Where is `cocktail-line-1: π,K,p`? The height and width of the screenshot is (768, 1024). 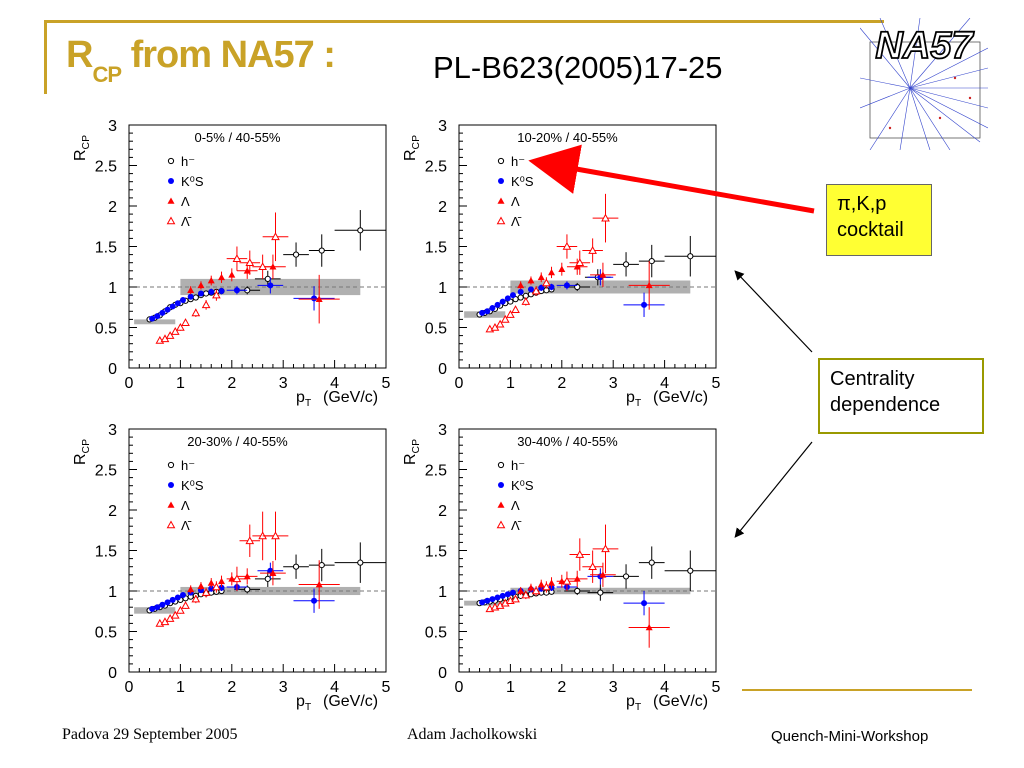
cocktail-line-1: π,K,p is located at coordinates (862, 204).